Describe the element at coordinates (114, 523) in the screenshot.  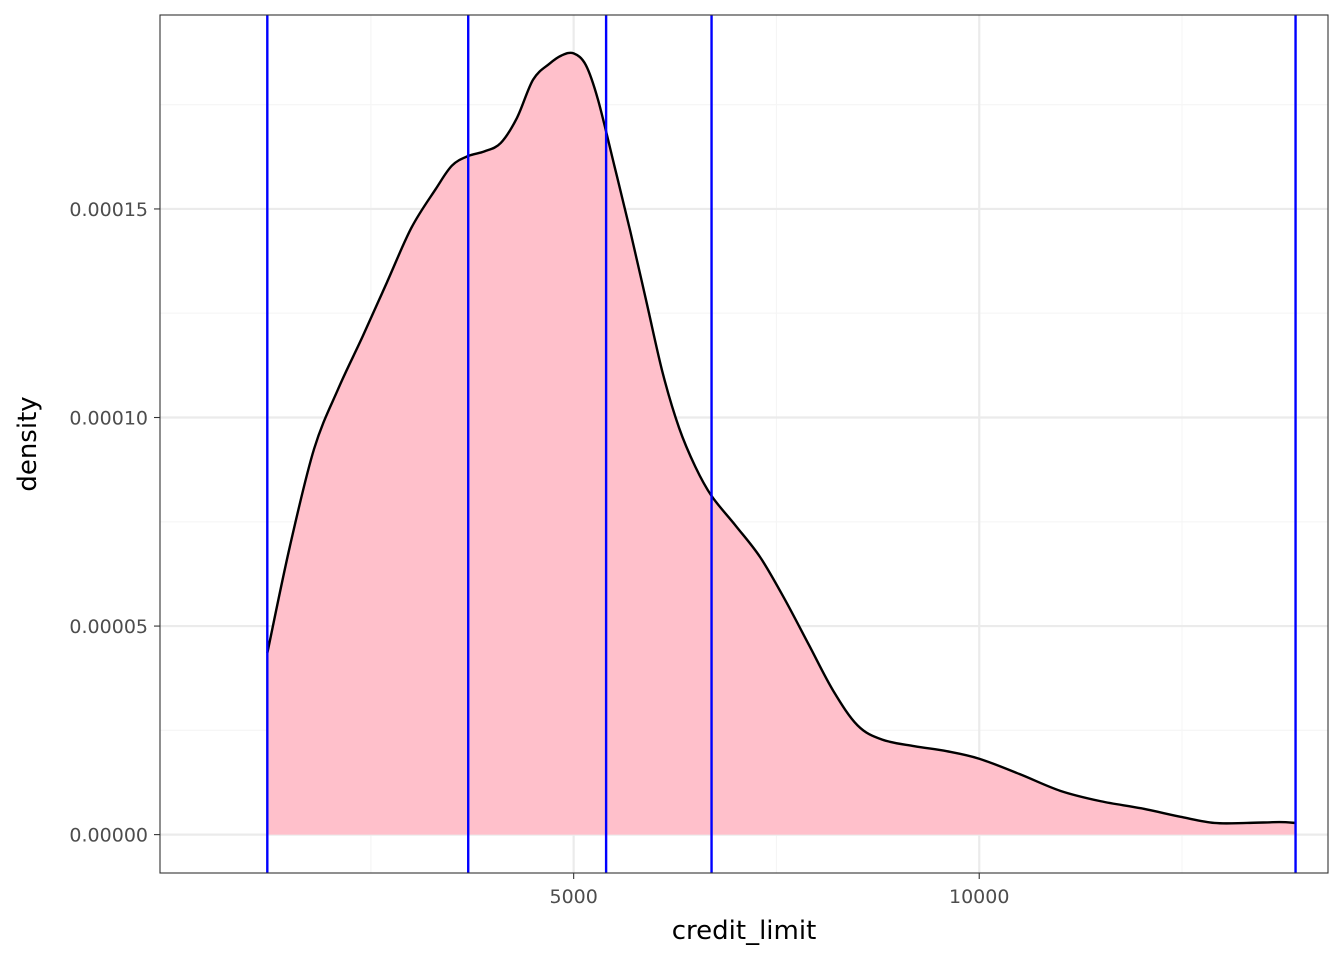
I see `y-axis-ticks: 0.00000 0.00005 0.00010 0.00015` at that location.